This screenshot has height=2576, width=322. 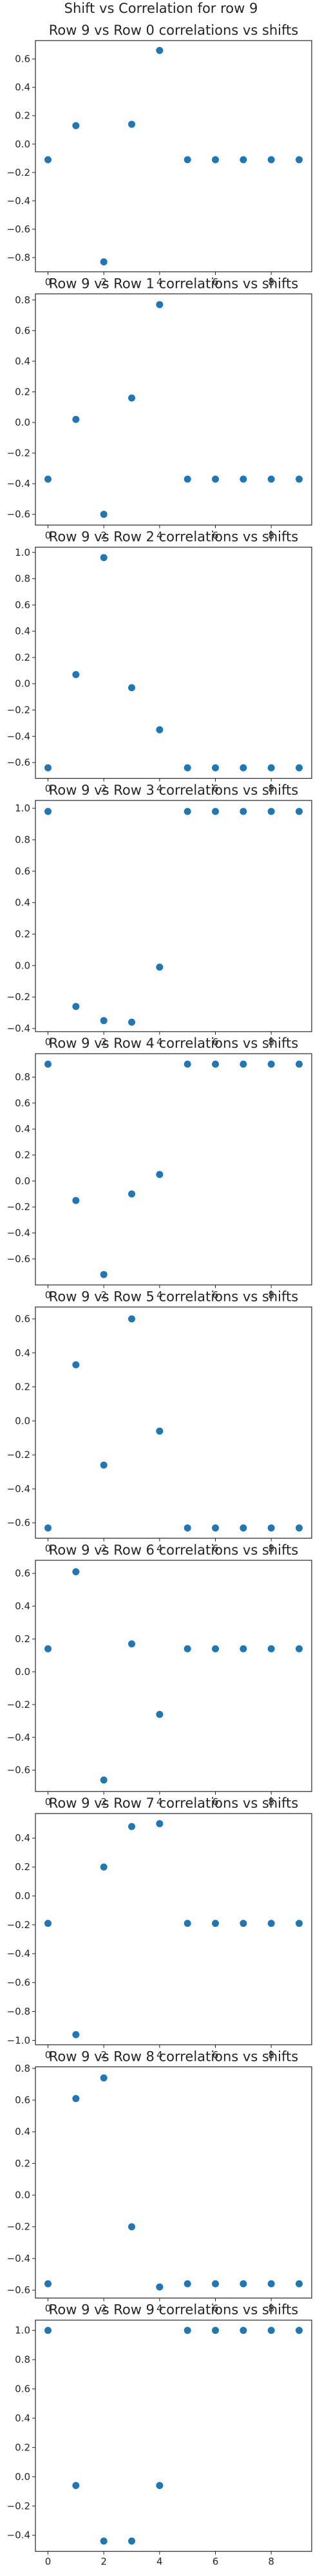 I want to click on x-tick-label: 8, so click(x=271, y=1549).